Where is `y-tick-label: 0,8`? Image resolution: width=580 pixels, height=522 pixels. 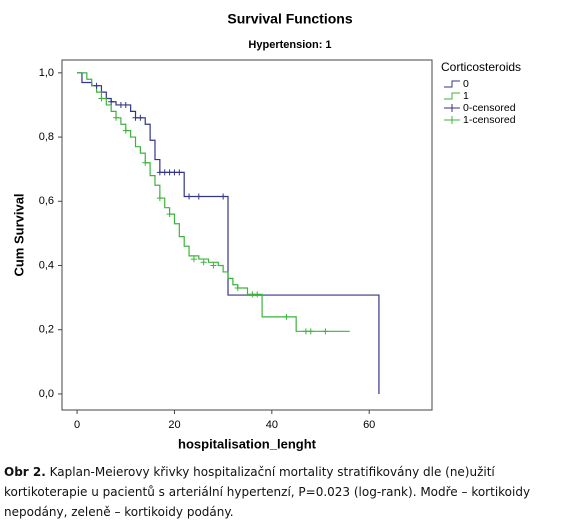
y-tick-label: 0,8 is located at coordinates (46, 137).